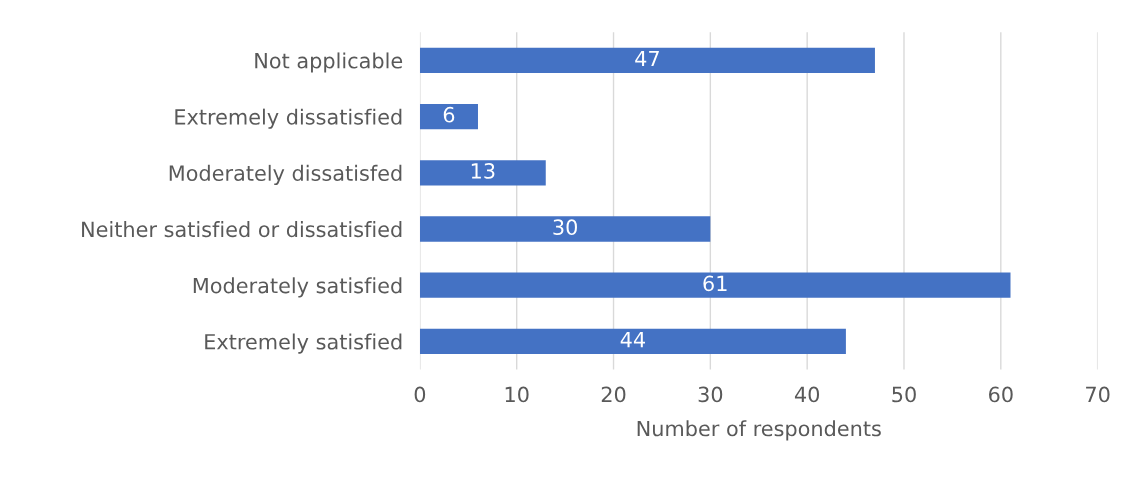  I want to click on y-tick-label: Extremely satisfied, so click(303, 343).